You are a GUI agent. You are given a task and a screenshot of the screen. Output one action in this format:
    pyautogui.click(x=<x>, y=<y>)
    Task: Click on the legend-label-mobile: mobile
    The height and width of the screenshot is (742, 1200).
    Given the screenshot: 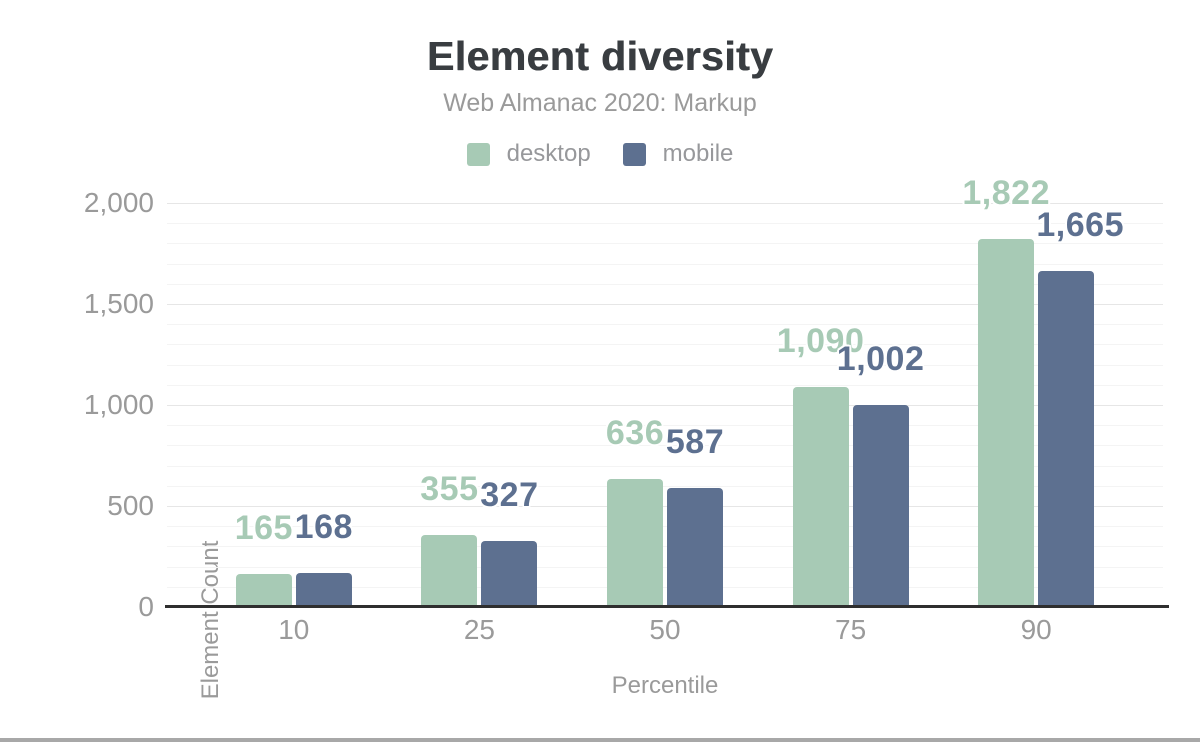 What is the action you would take?
    pyautogui.click(x=698, y=153)
    